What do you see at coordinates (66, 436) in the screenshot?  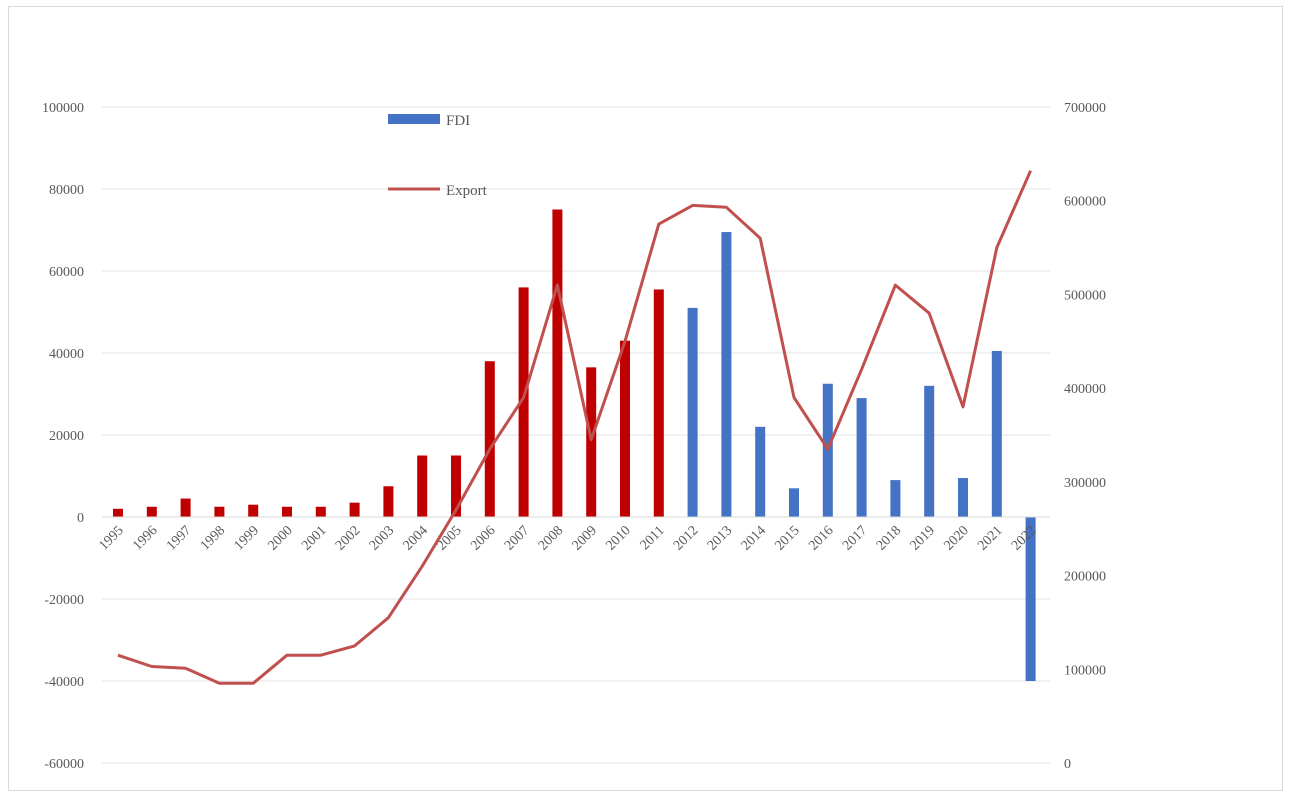 I see `left-tick-label: 20000` at bounding box center [66, 436].